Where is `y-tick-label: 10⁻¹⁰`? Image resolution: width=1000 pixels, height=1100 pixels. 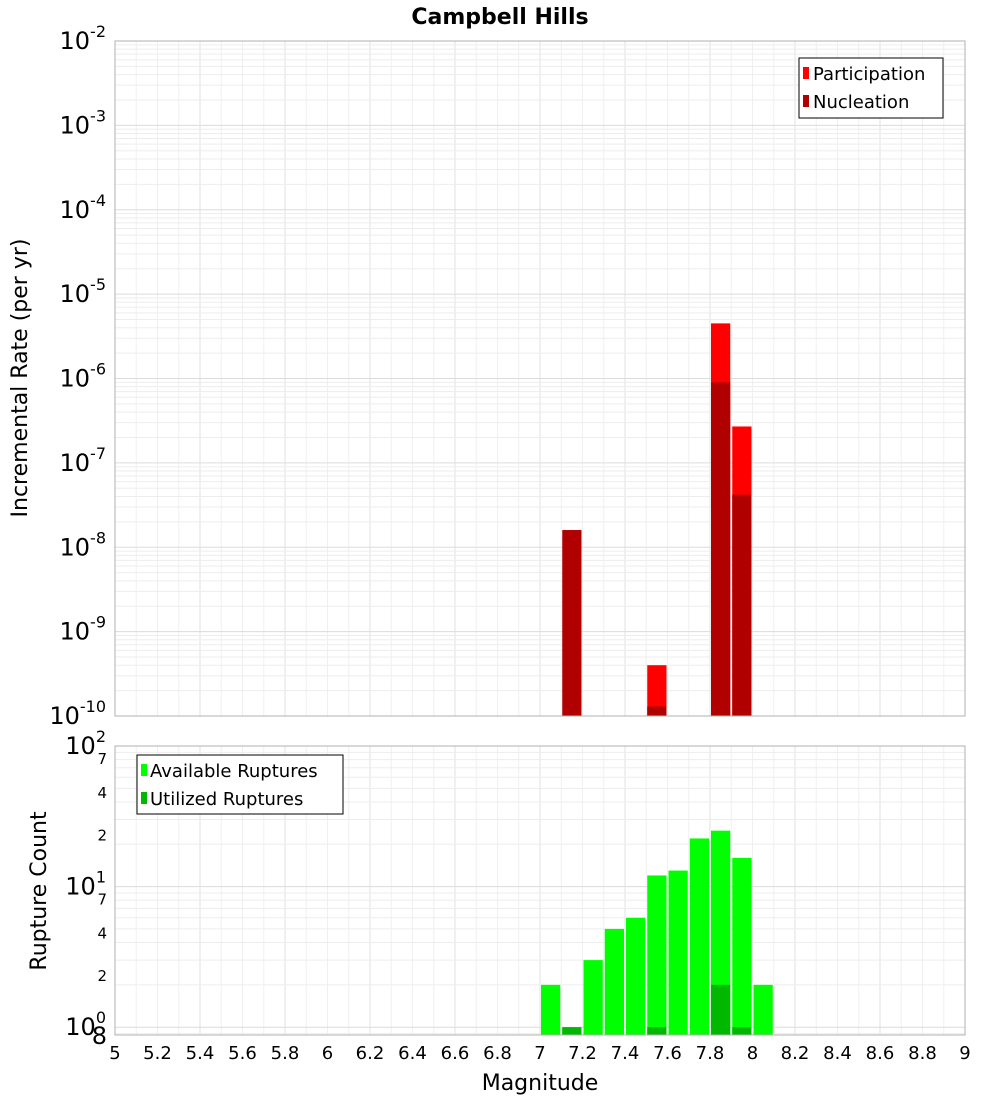 y-tick-label: 10⁻¹⁰ is located at coordinates (77, 713).